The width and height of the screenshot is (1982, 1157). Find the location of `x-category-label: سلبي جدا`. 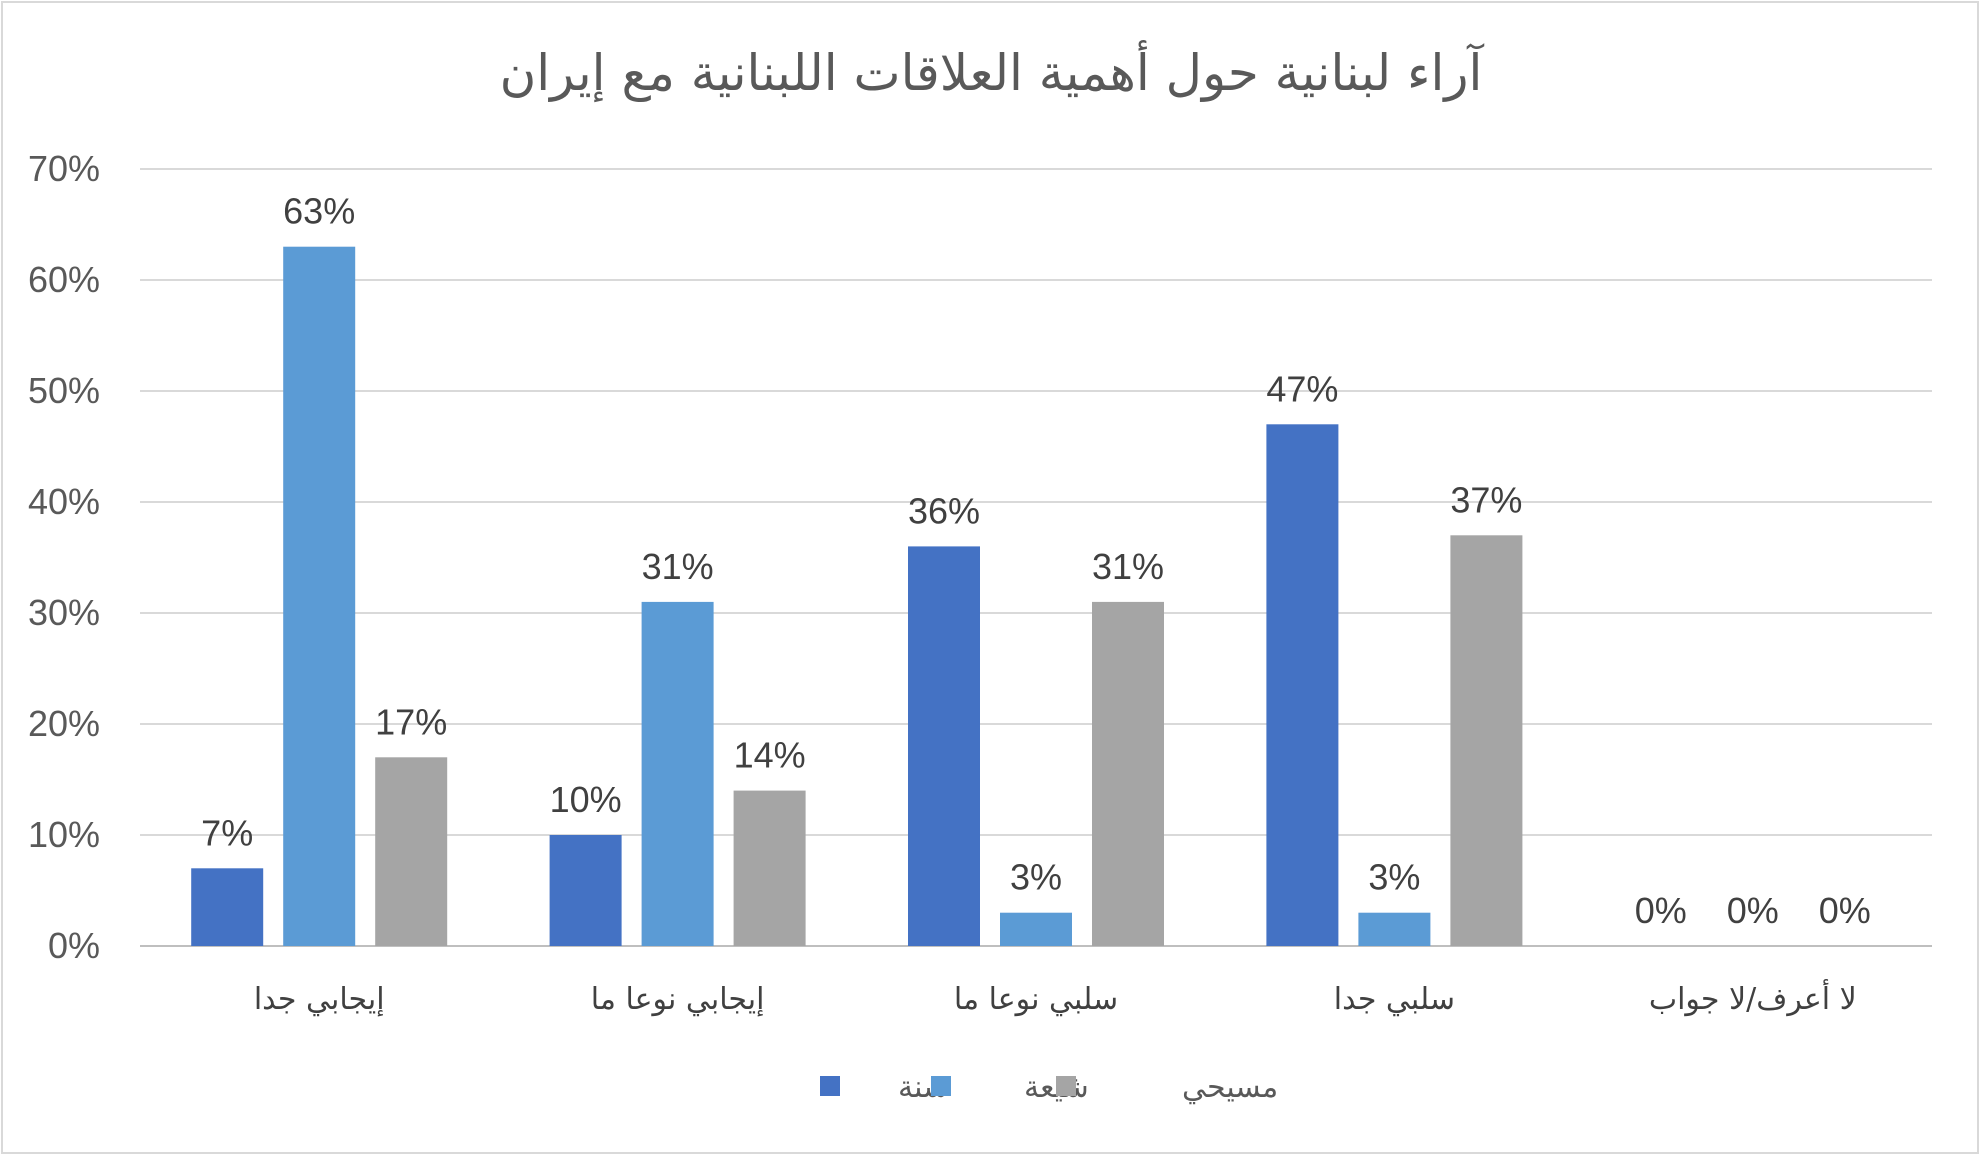

x-category-label: سلبي جدا is located at coordinates (1394, 999).